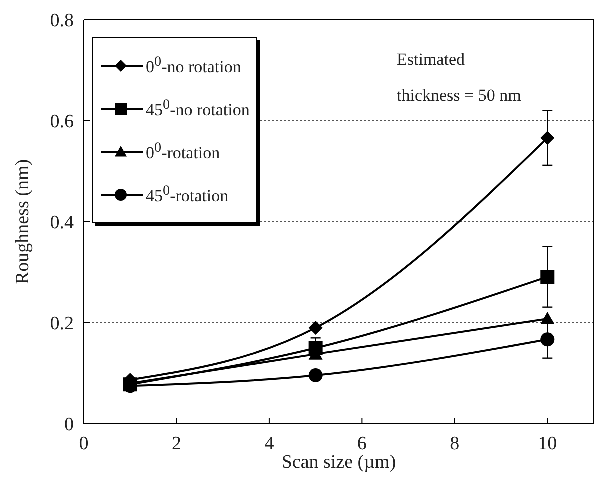 This screenshot has height=484, width=611. I want to click on annotation: Estimated thickness = 50 nm, so click(459, 78).